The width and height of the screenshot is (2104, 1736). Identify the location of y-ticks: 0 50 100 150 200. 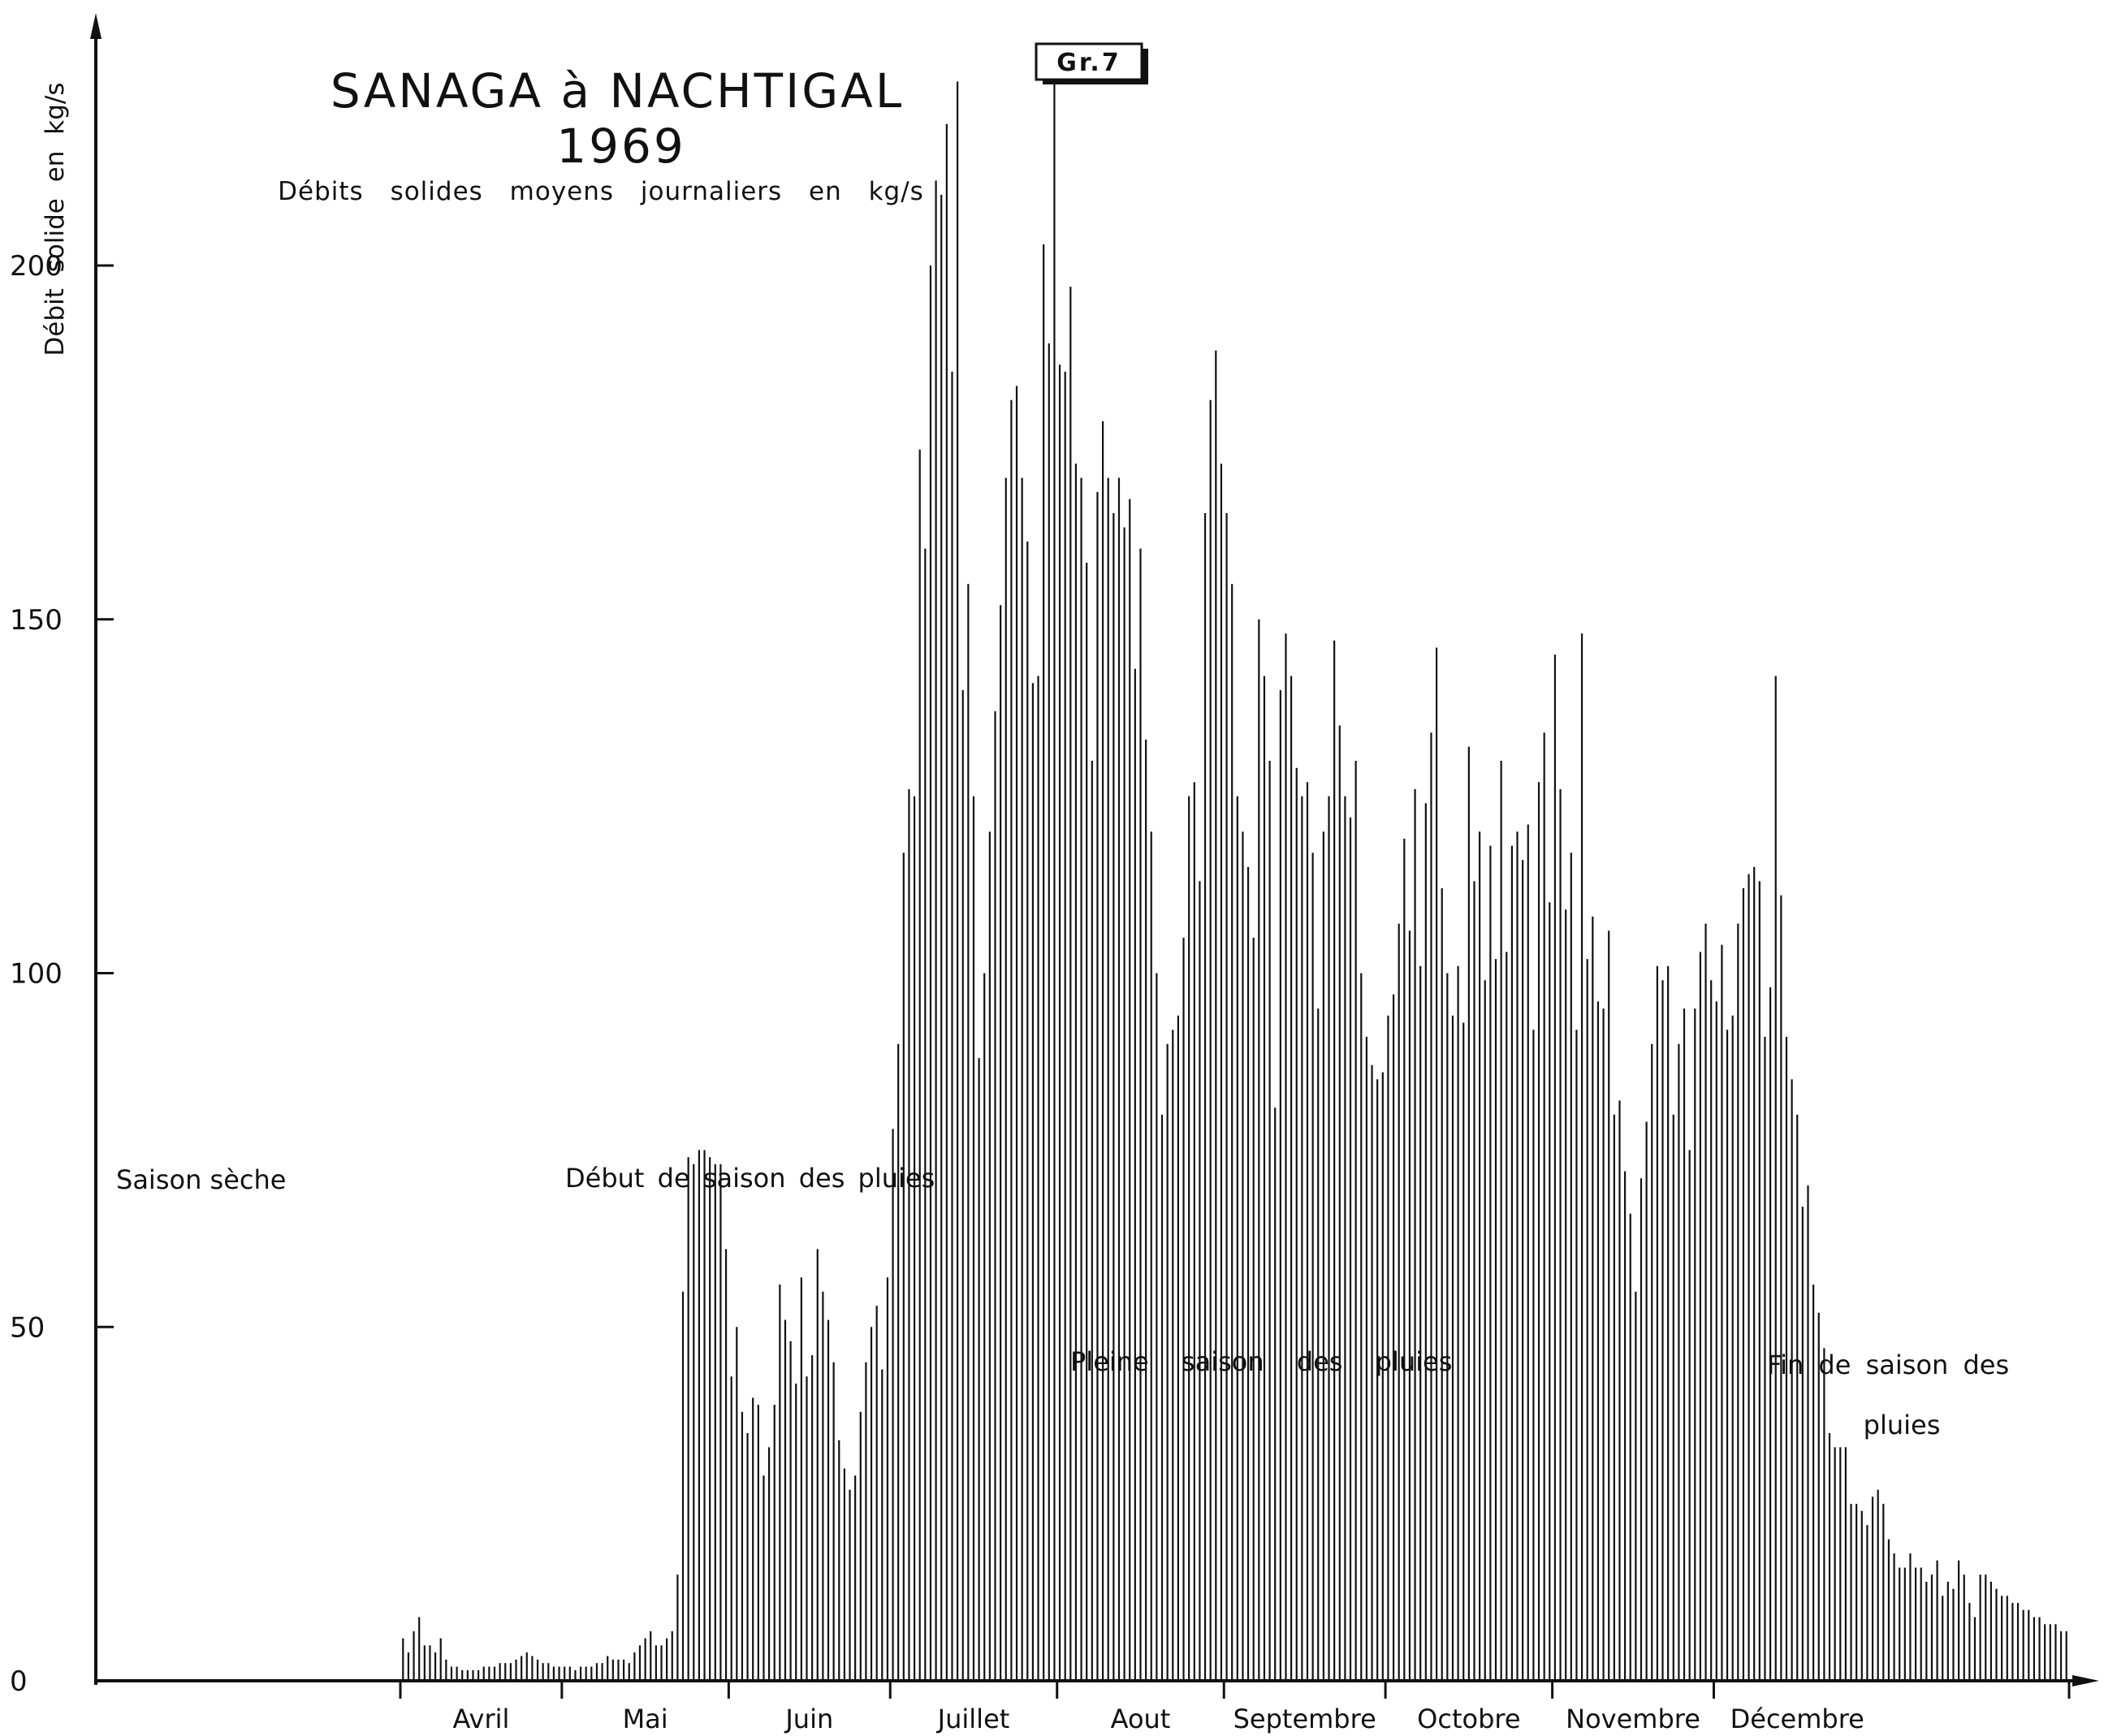
(62, 974).